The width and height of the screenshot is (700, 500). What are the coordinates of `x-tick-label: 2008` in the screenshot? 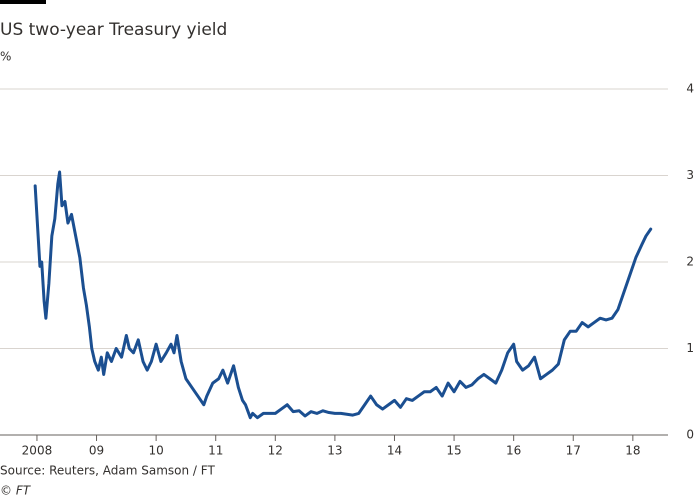 It's located at (37, 451).